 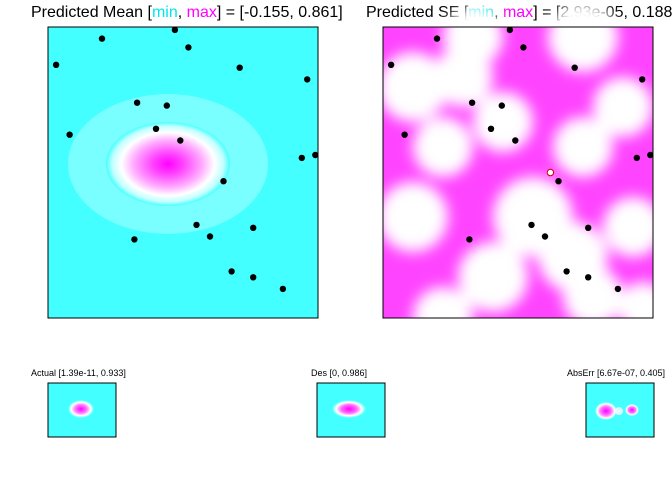 I want to click on des-panel-title: Des [0, 0.986], so click(x=339, y=373).